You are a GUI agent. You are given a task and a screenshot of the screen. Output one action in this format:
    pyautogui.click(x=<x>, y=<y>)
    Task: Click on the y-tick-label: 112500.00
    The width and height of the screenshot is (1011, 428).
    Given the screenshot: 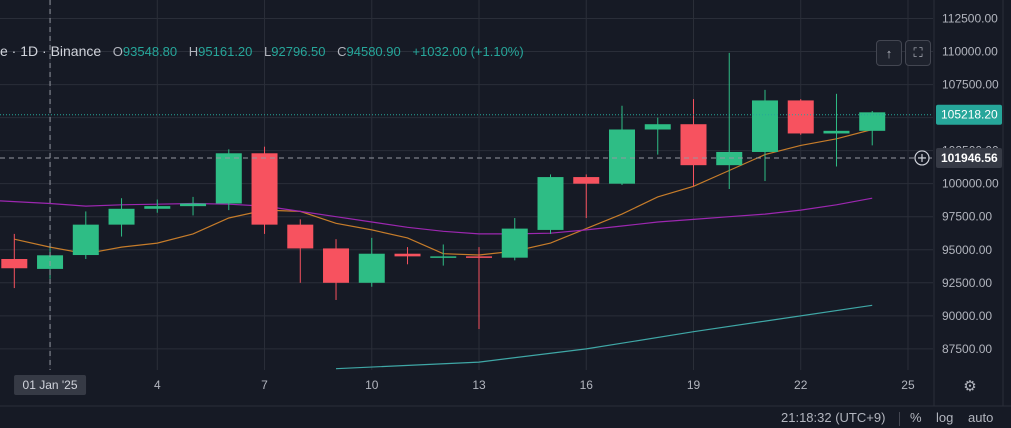 What is the action you would take?
    pyautogui.click(x=970, y=19)
    